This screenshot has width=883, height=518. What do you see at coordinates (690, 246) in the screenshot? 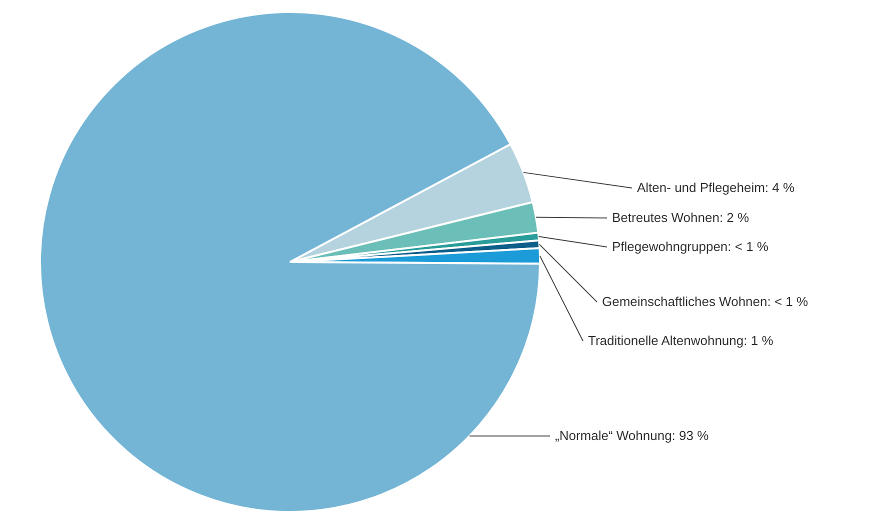
I see `slice-label: Pflegewohngruppen: < 1 %` at bounding box center [690, 246].